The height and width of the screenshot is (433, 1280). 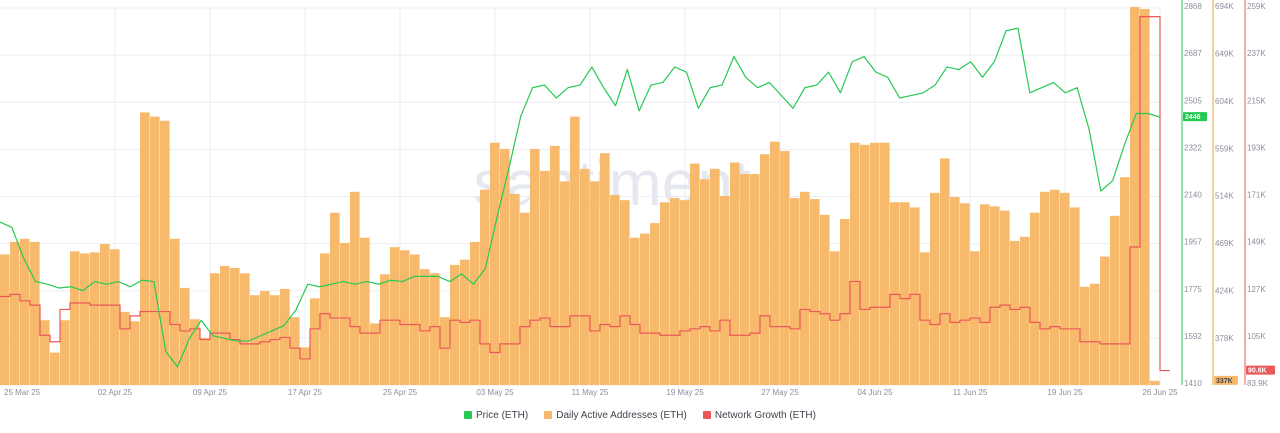 I want to click on growth-axis-tick: 259K, so click(x=1256, y=6).